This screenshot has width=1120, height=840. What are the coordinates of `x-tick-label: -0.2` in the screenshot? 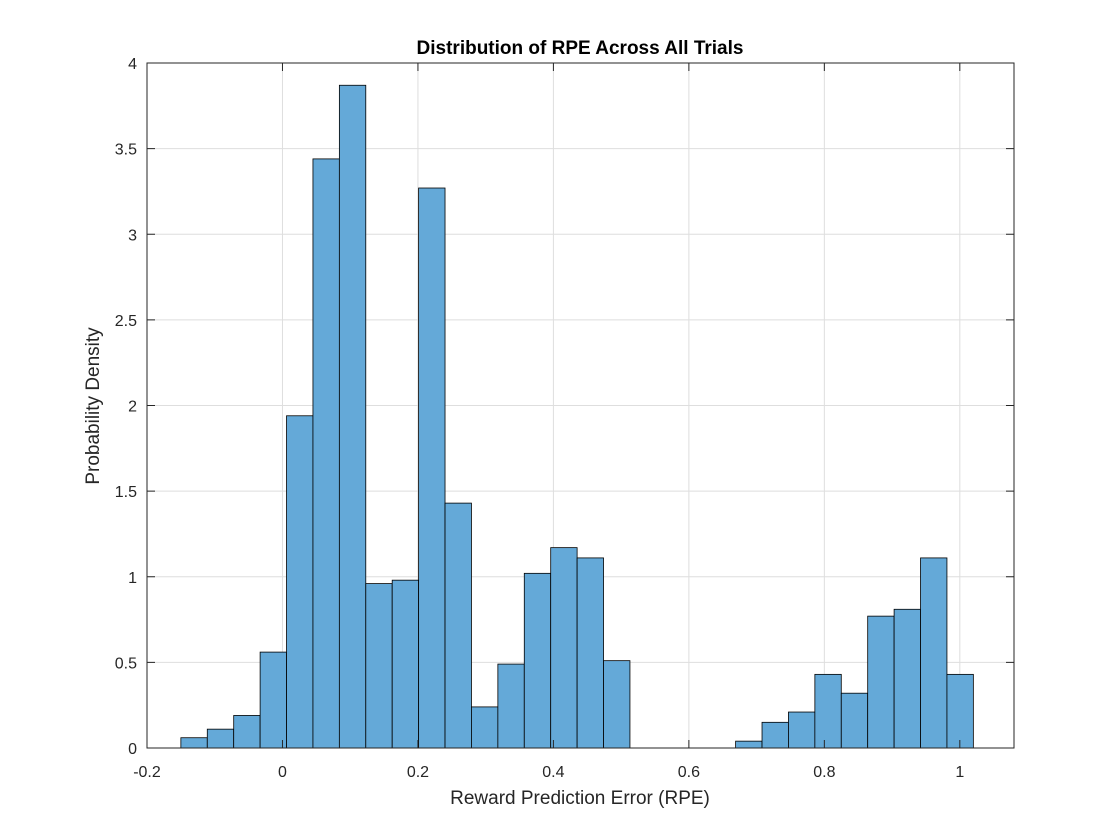 It's located at (147, 772).